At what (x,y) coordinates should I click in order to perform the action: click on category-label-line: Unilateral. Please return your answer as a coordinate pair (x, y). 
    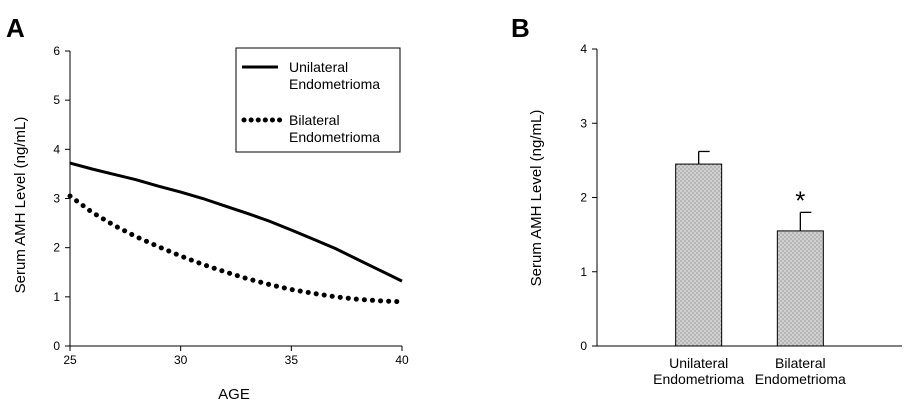
    Looking at the image, I should click on (698, 363).